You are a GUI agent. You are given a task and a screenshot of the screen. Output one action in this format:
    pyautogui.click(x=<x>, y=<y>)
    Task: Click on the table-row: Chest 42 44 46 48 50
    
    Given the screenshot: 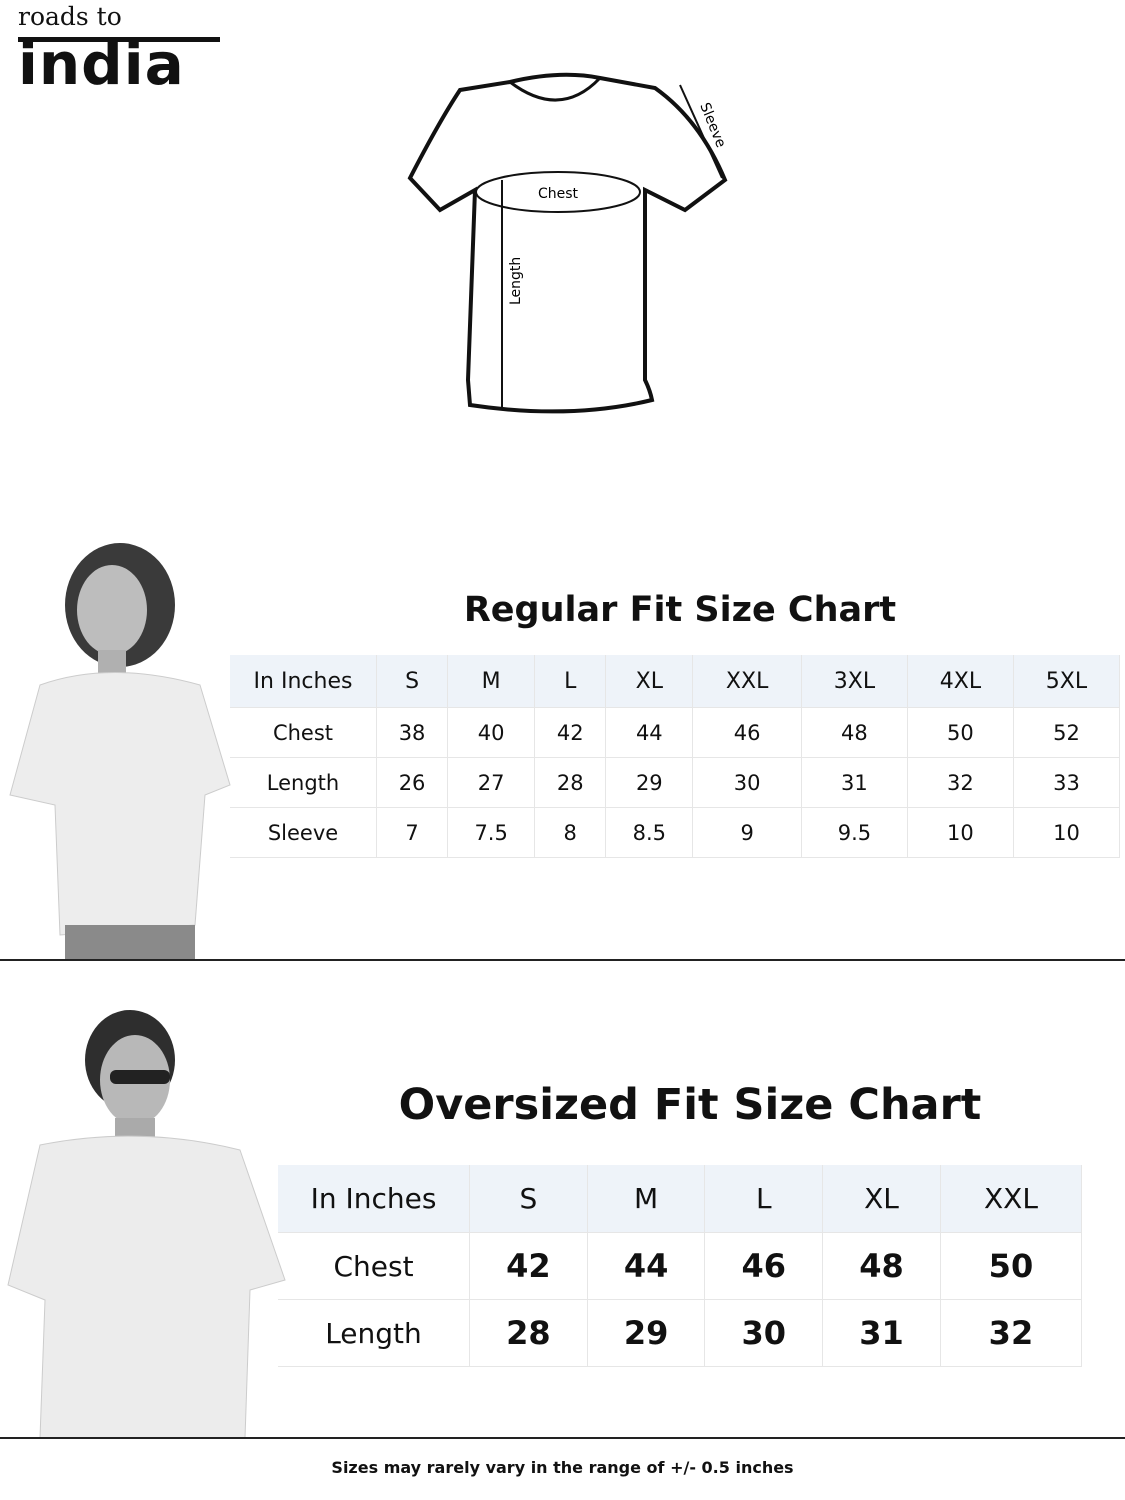 What is the action you would take?
    pyautogui.click(x=680, y=1266)
    